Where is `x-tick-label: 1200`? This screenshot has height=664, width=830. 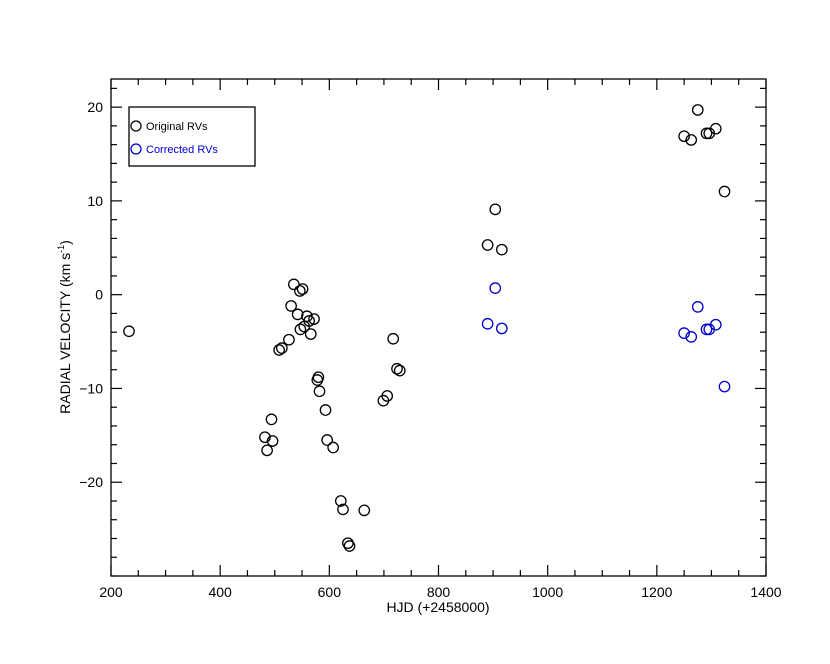
x-tick-label: 1200 is located at coordinates (656, 592).